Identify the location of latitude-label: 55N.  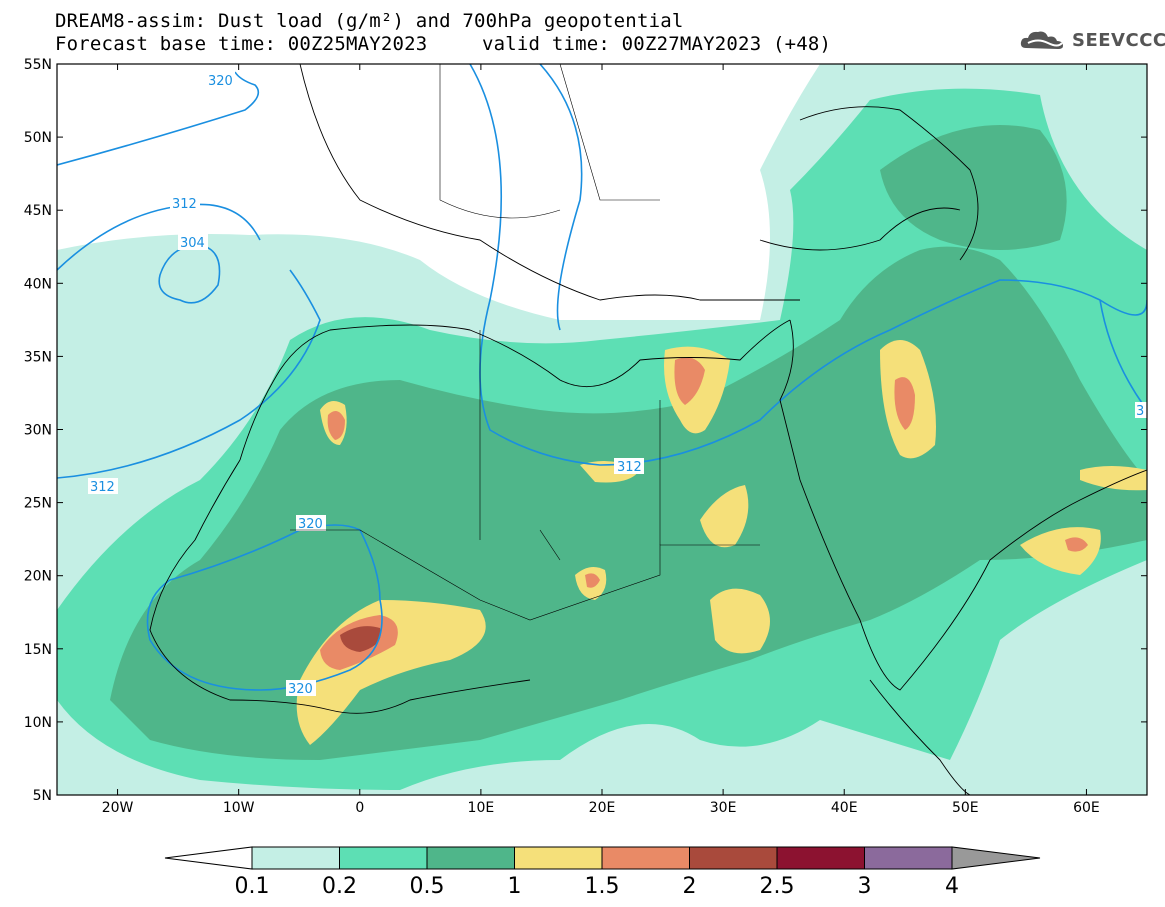
(38, 65).